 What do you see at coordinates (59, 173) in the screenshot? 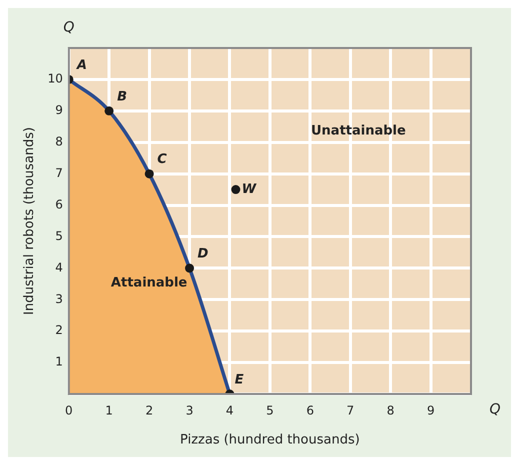
I see `y-tick-label: 7` at bounding box center [59, 173].